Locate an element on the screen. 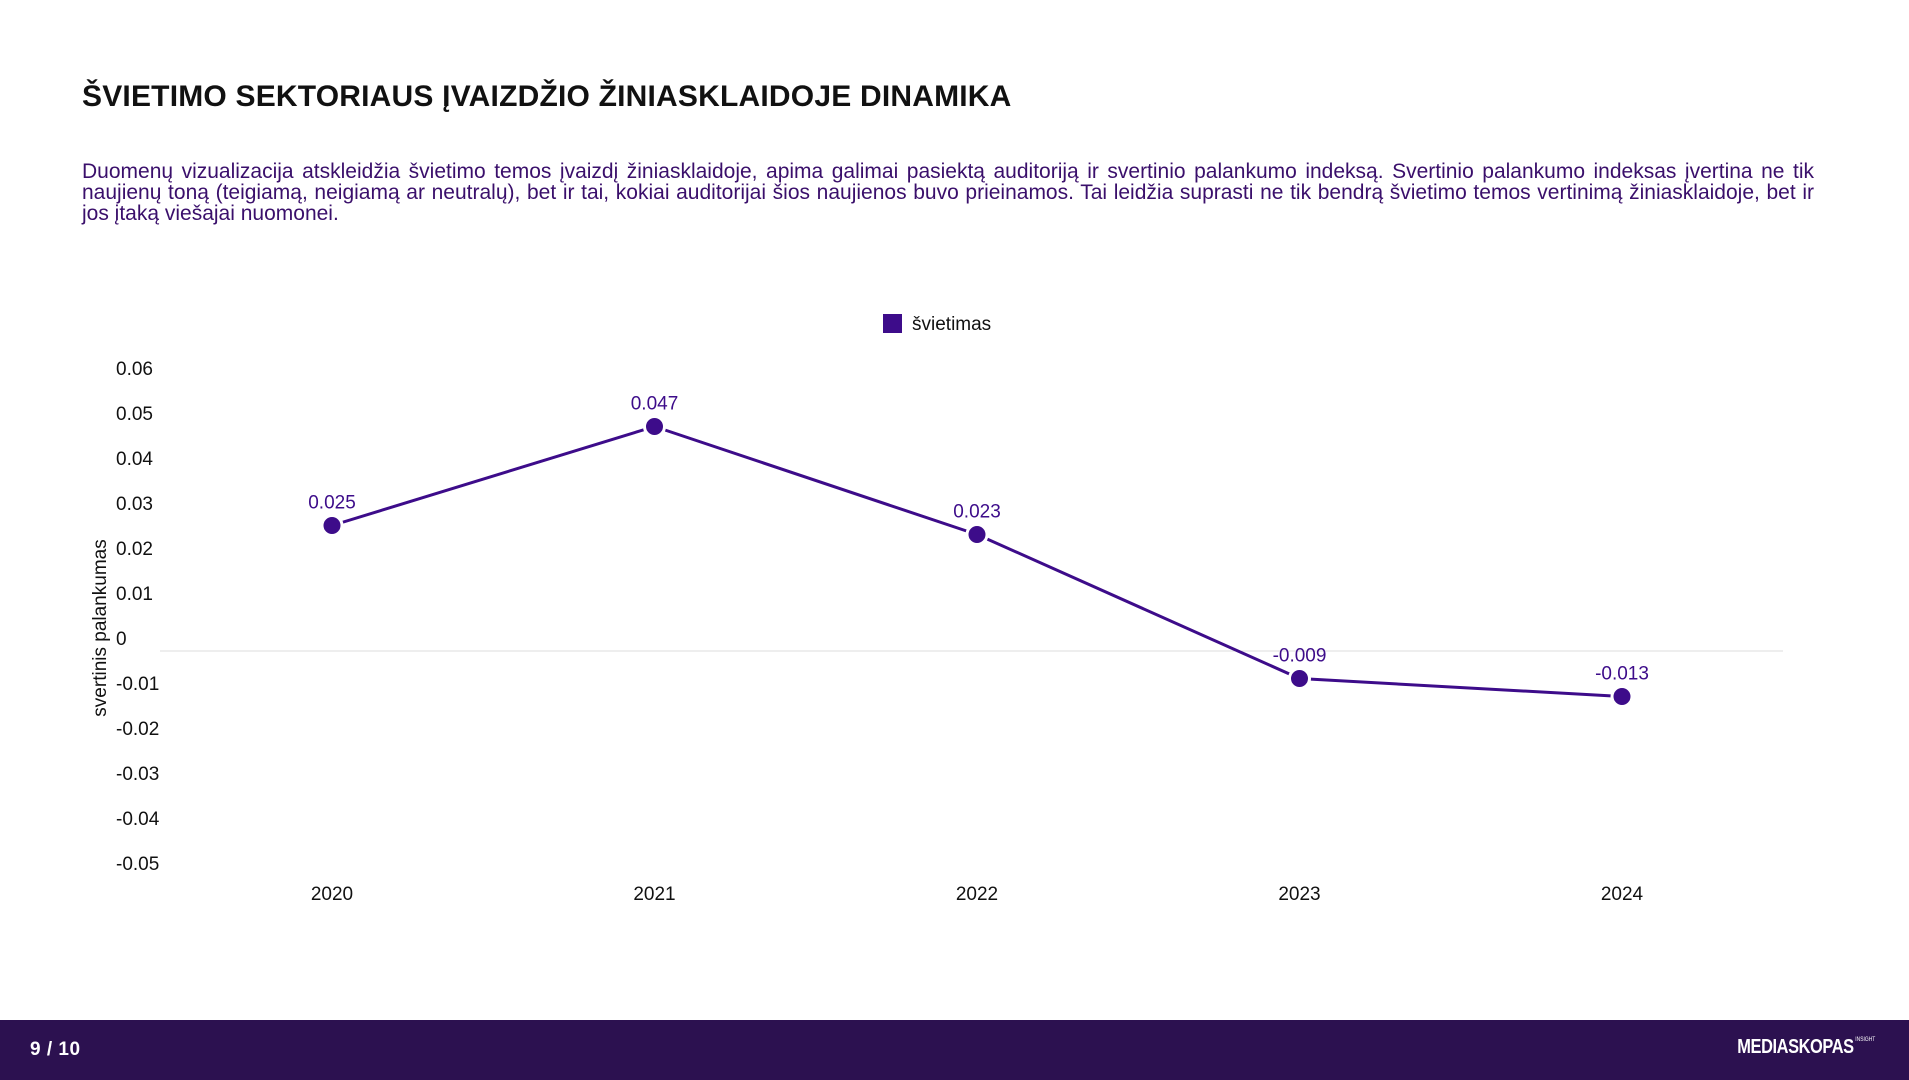 This screenshot has width=1909, height=1080. y-tick-label: 0.02 is located at coordinates (134, 549).